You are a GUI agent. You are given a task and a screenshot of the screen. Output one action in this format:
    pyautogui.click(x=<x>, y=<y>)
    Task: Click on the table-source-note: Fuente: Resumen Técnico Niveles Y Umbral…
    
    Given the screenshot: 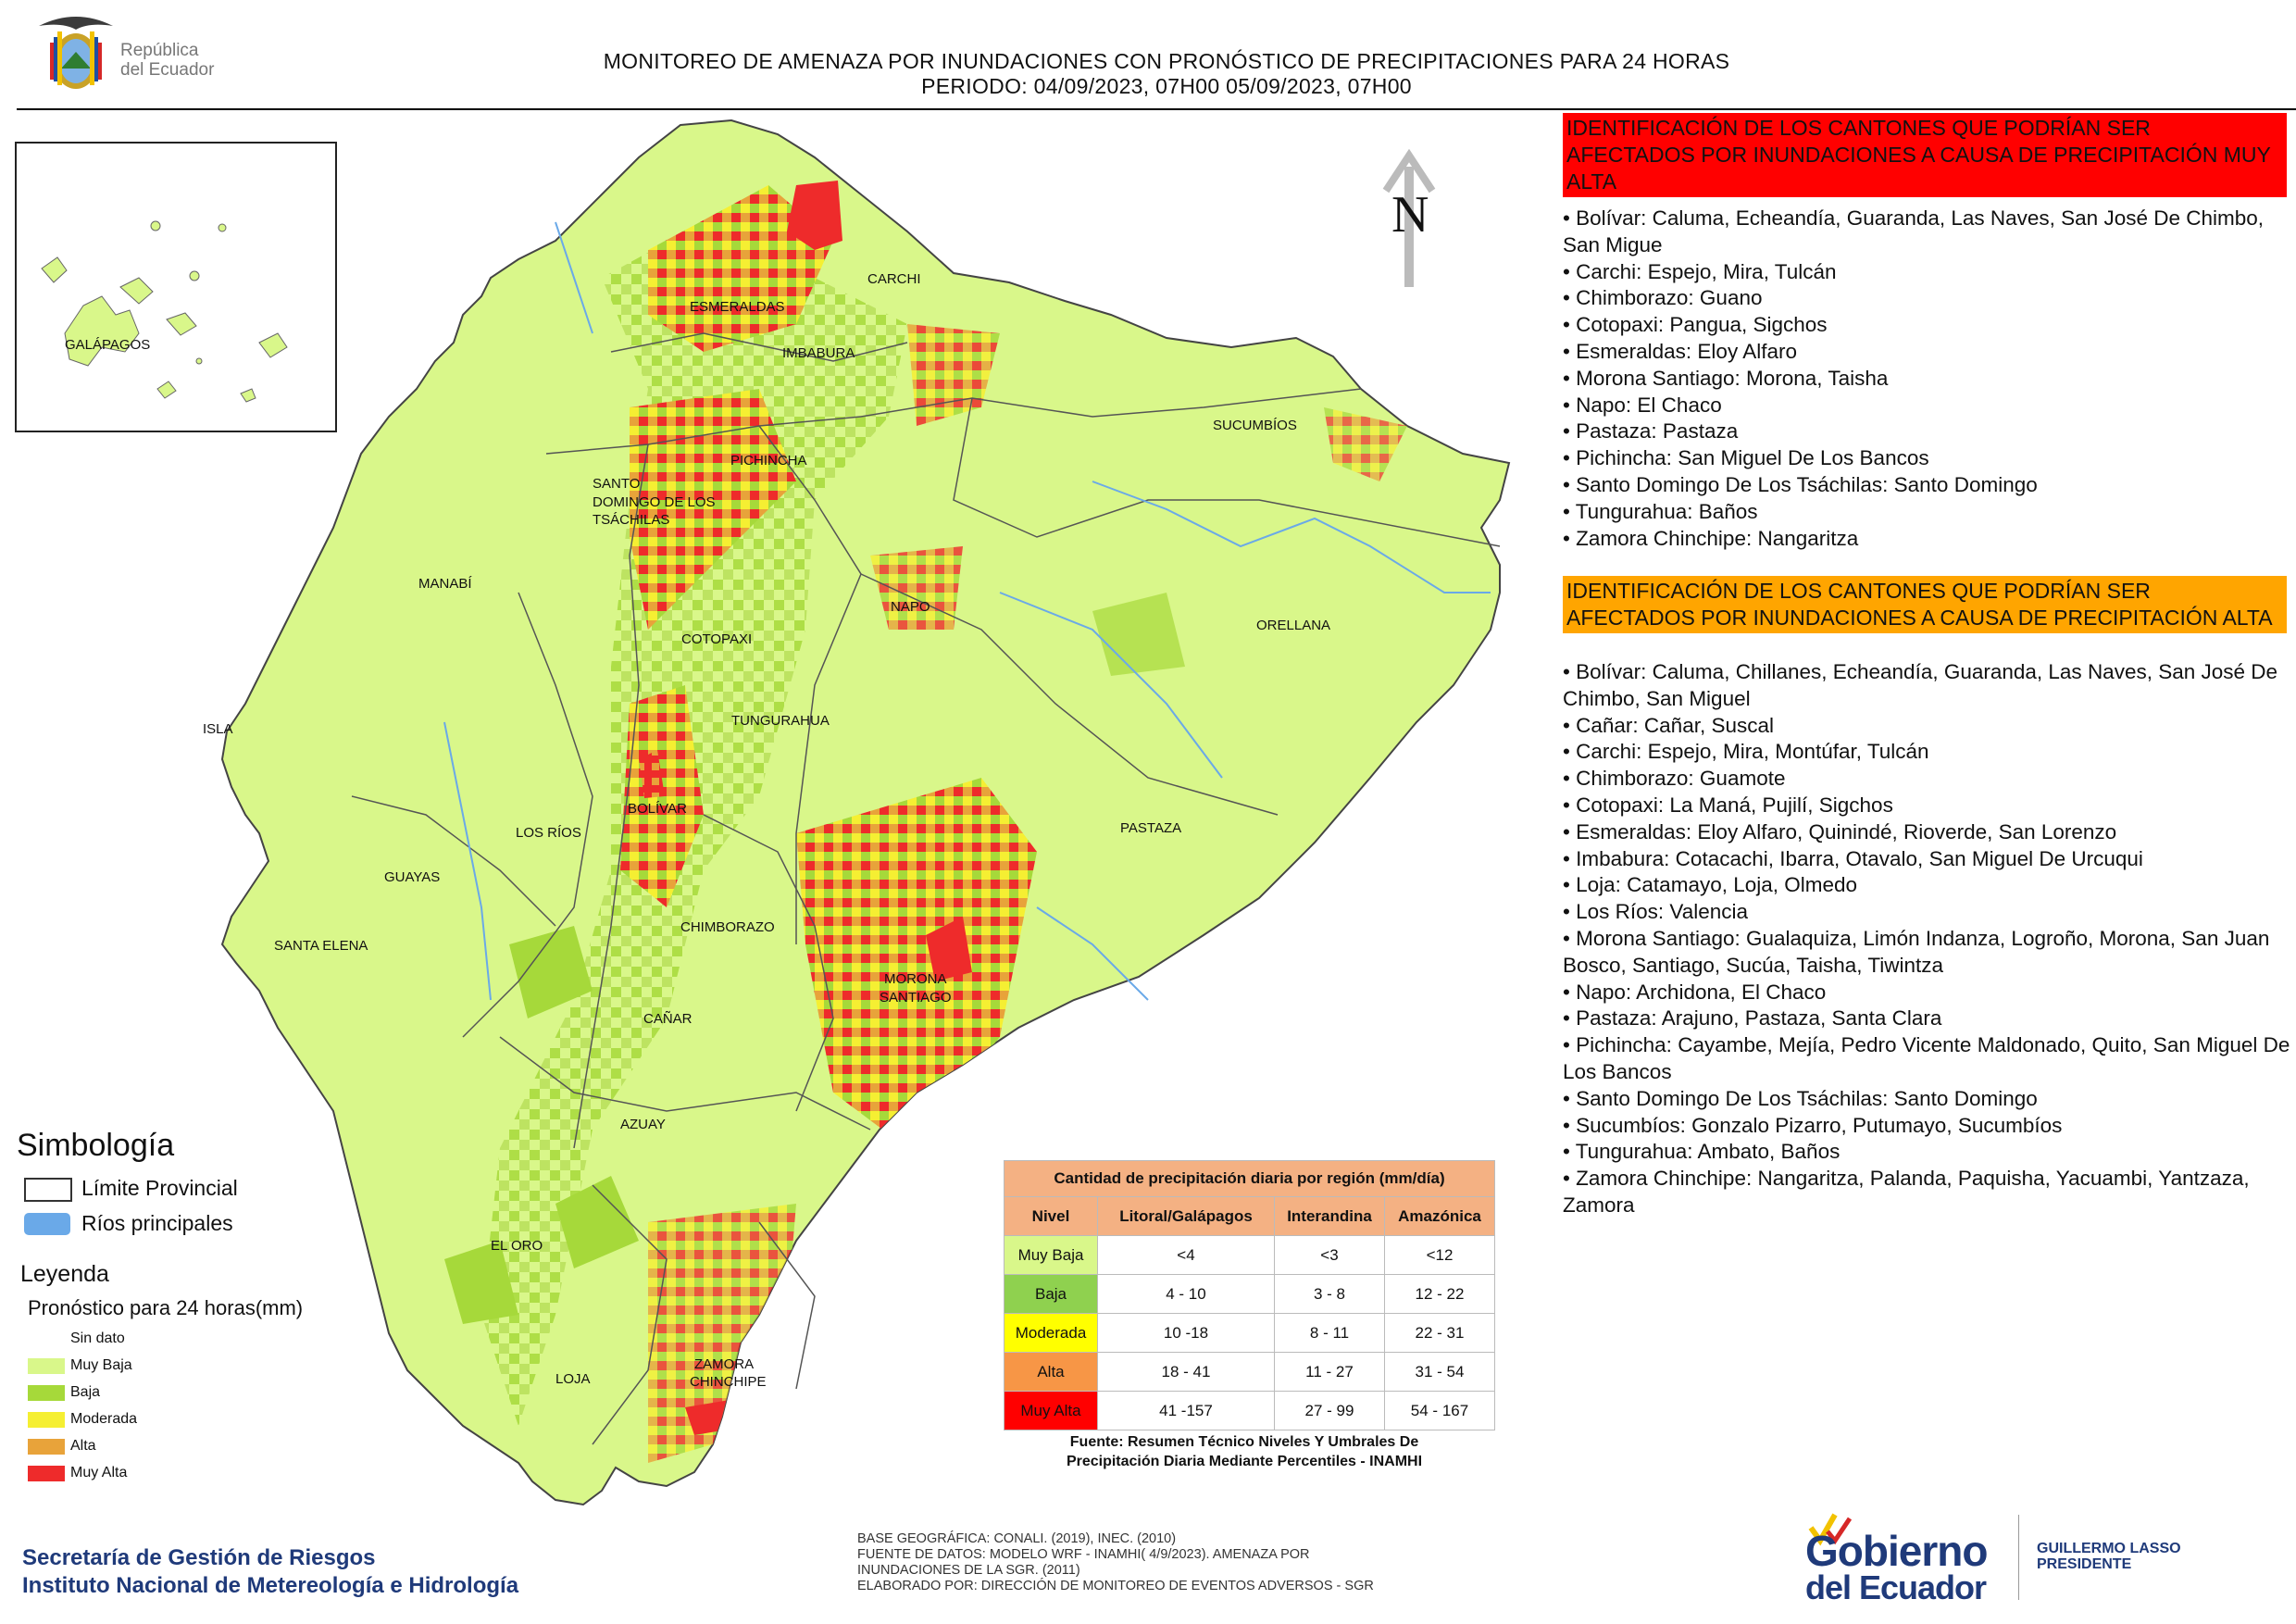 What is the action you would take?
    pyautogui.click(x=1244, y=1451)
    